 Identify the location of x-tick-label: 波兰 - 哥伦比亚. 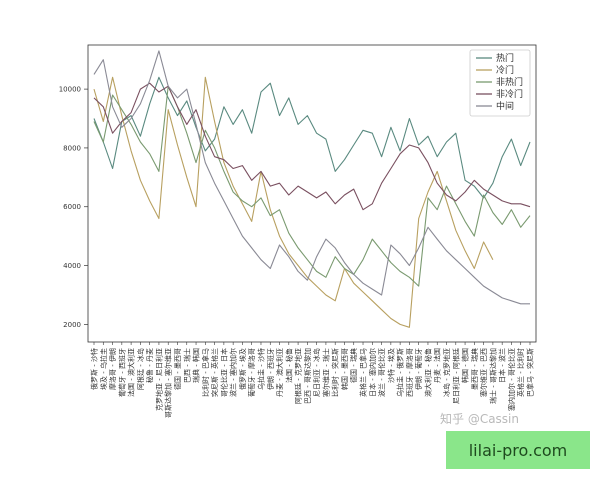
(381, 372).